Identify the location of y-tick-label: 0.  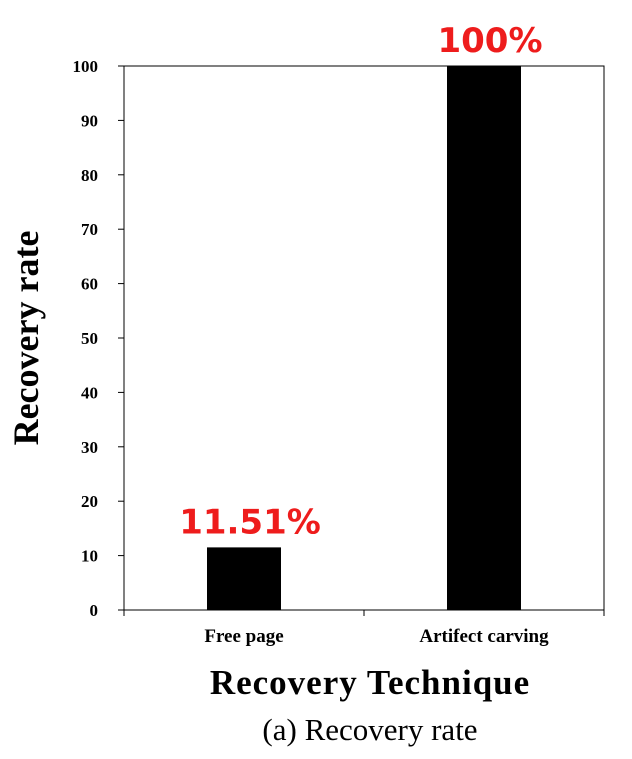
(94, 610).